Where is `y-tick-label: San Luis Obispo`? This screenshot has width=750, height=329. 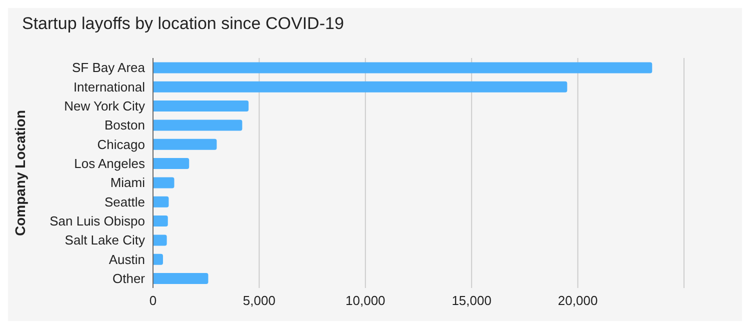
y-tick-label: San Luis Obispo is located at coordinates (97, 221).